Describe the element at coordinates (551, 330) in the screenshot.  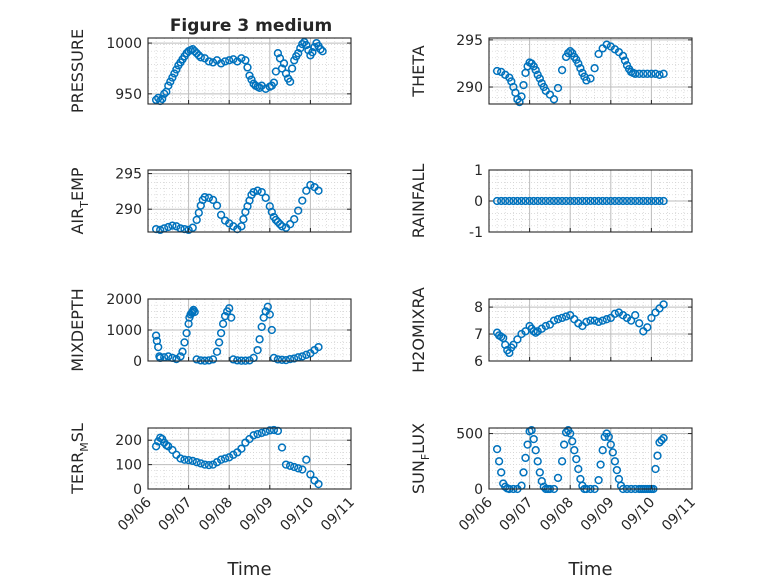
I see `subplot-h2omixra: 8 7 6 H2OMIXRA` at that location.